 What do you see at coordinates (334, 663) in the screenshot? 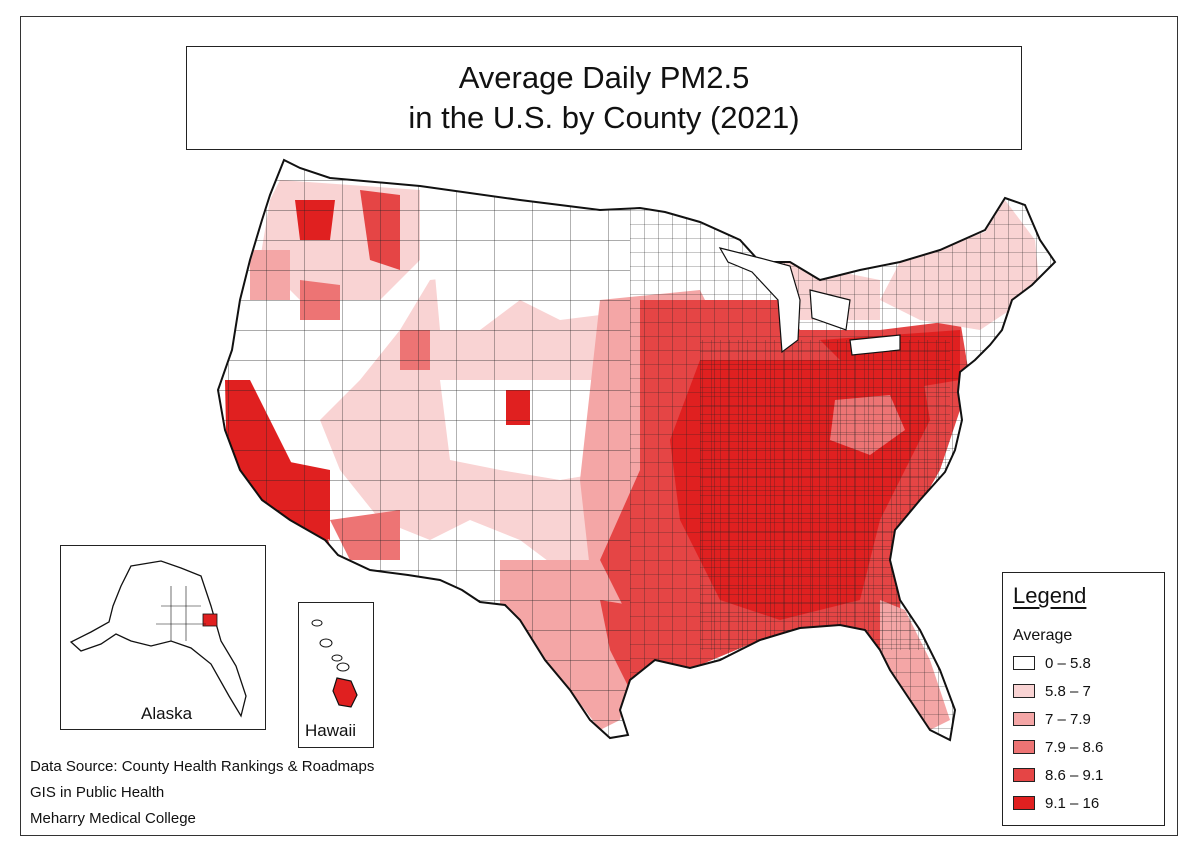
I see `hawaii-shape` at bounding box center [334, 663].